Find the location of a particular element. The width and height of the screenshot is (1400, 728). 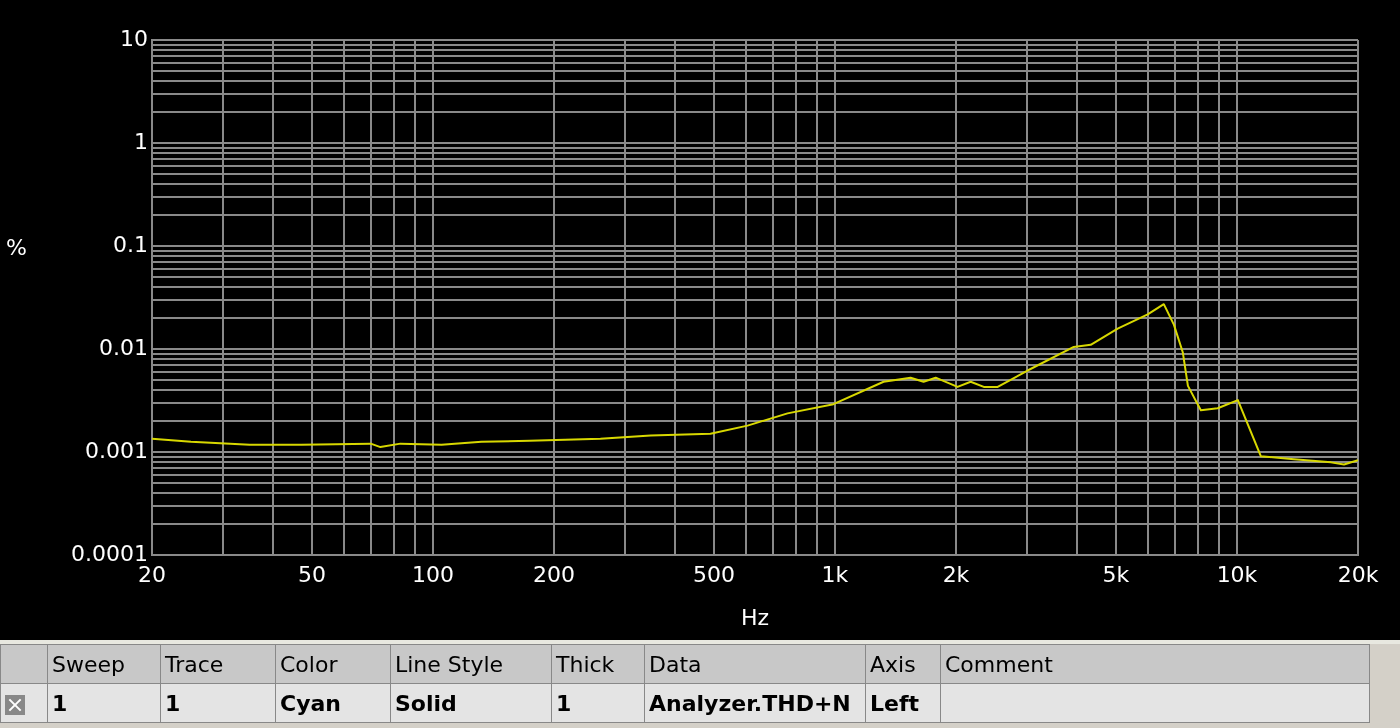

text: Comment is located at coordinates (1155, 664).